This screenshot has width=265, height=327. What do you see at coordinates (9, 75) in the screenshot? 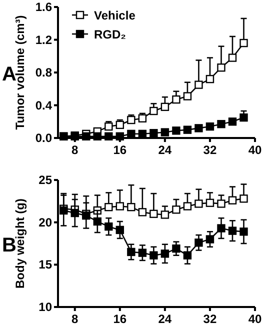
I see `text: A` at bounding box center [9, 75].